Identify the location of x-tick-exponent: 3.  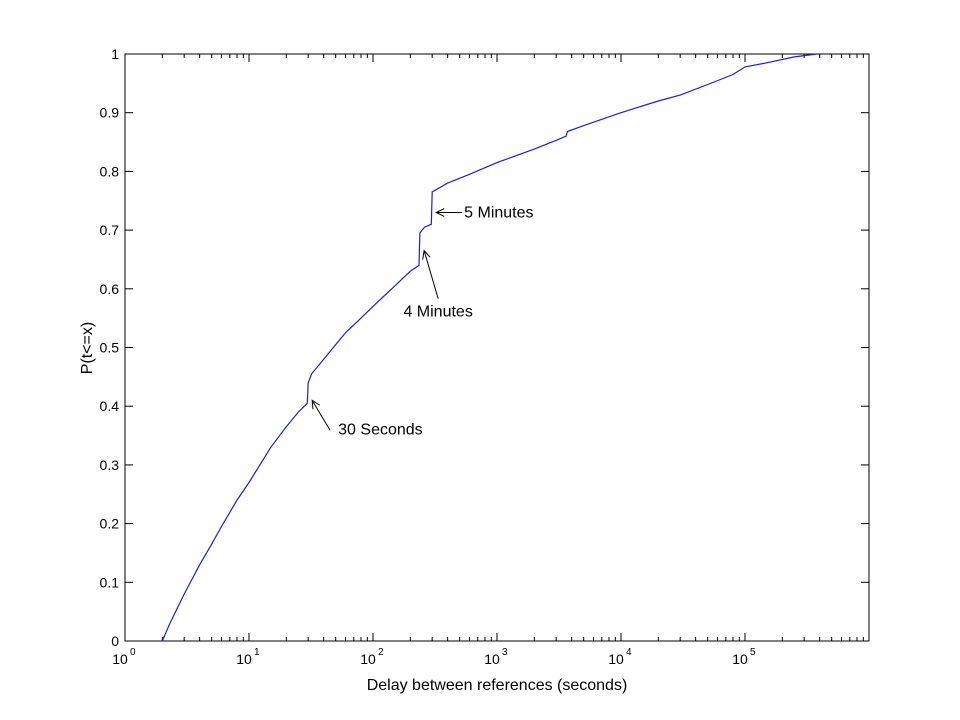
(505, 652).